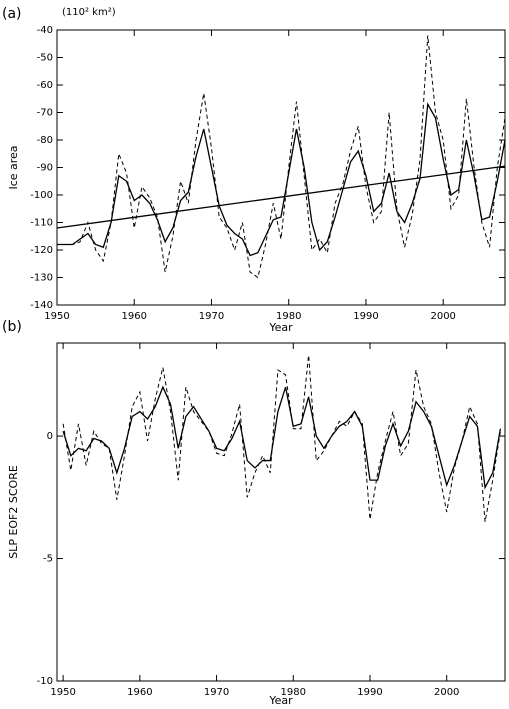 This screenshot has width=509, height=709. Describe the element at coordinates (13, 512) in the screenshot. I see `y-axis-label: SLP EOF2 SCORE` at that location.